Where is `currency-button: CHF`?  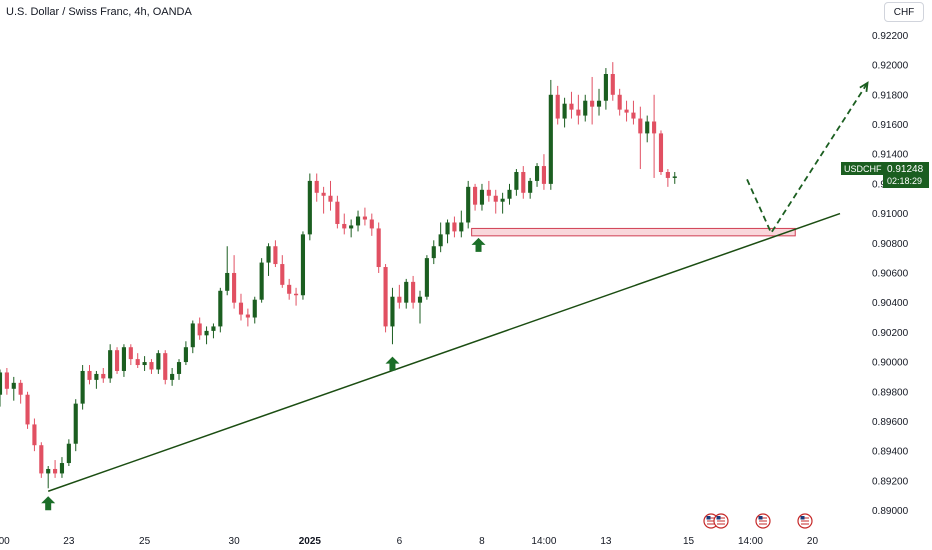 currency-button: CHF is located at coordinates (904, 12).